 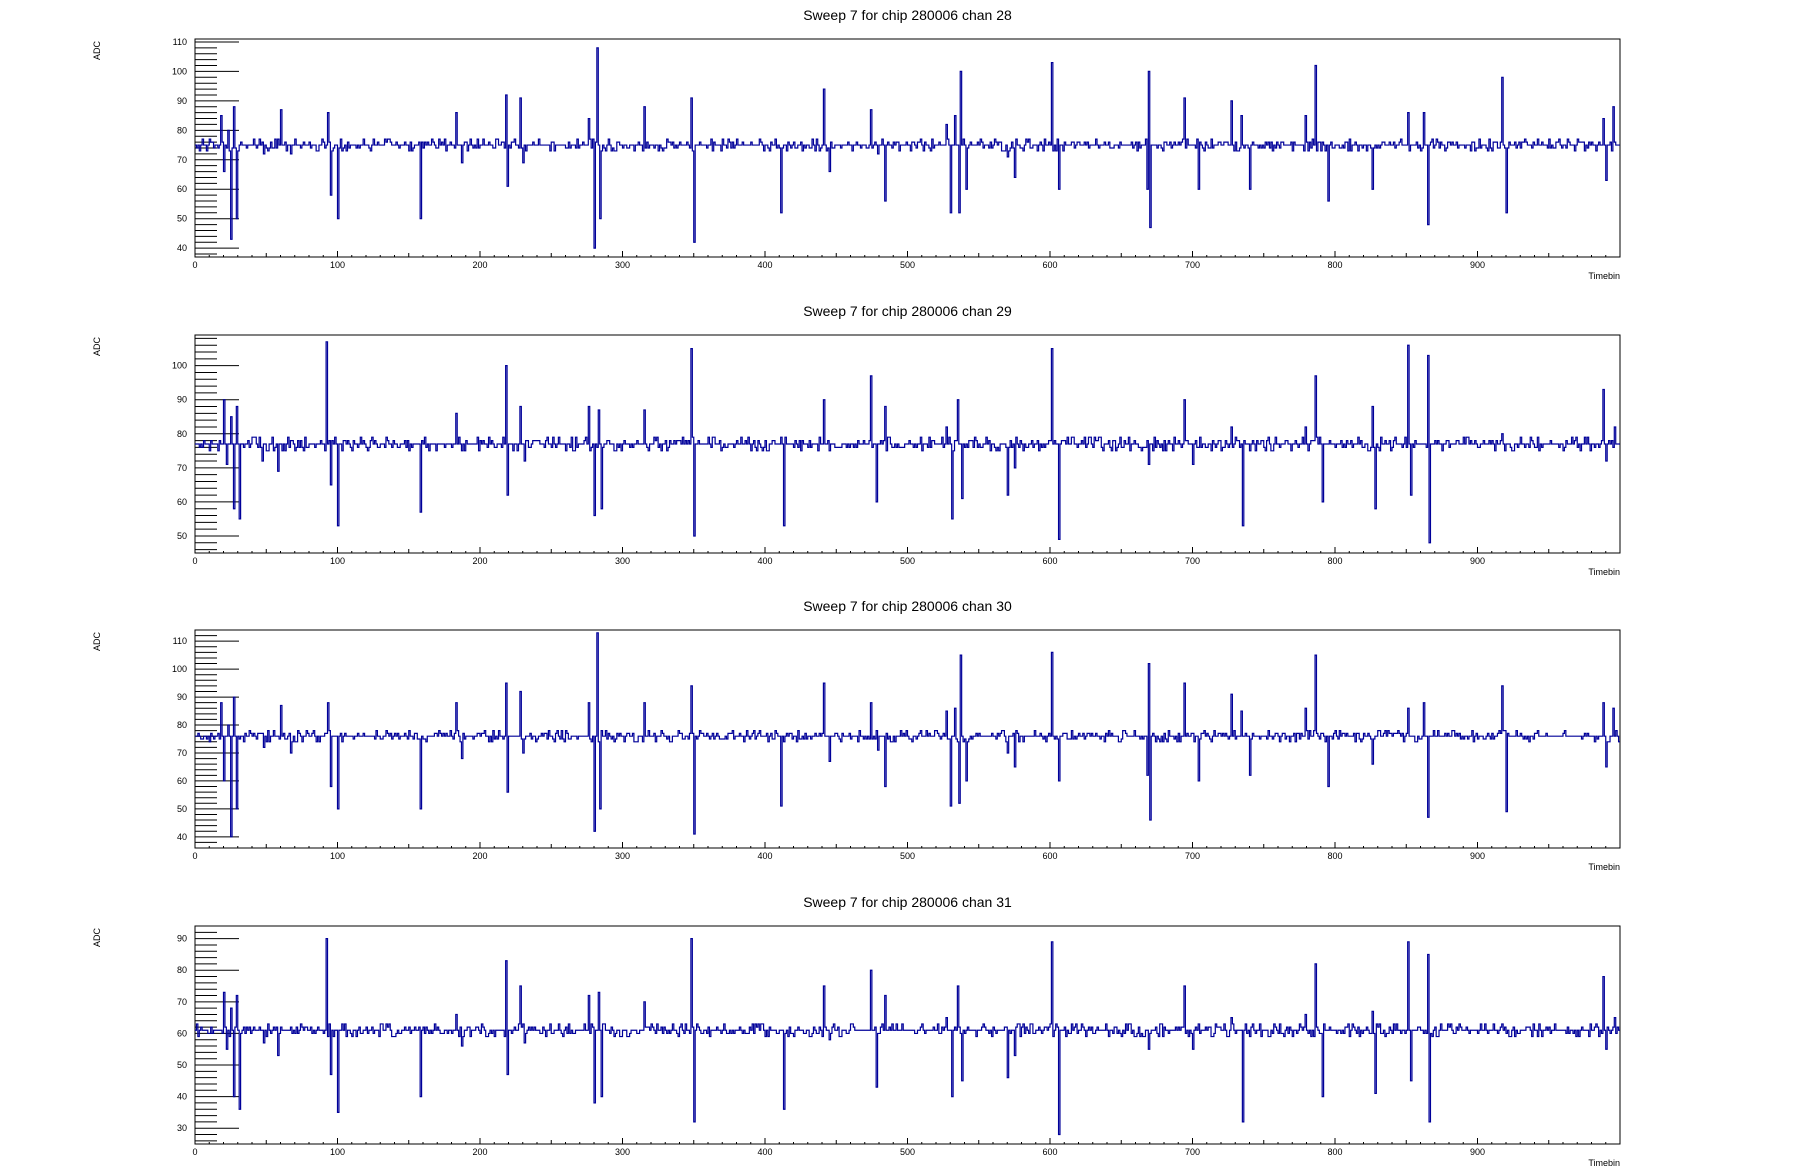 What do you see at coordinates (907, 15) in the screenshot?
I see `chart-title: Sweep 7 for chip 280006 chan 28` at bounding box center [907, 15].